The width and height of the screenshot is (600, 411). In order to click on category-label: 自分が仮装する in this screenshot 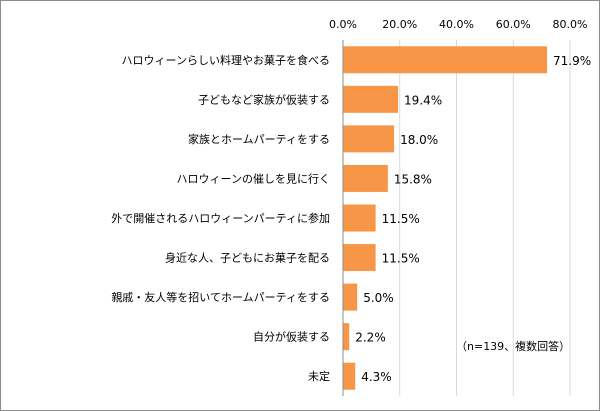, I will do `click(291, 337)`.